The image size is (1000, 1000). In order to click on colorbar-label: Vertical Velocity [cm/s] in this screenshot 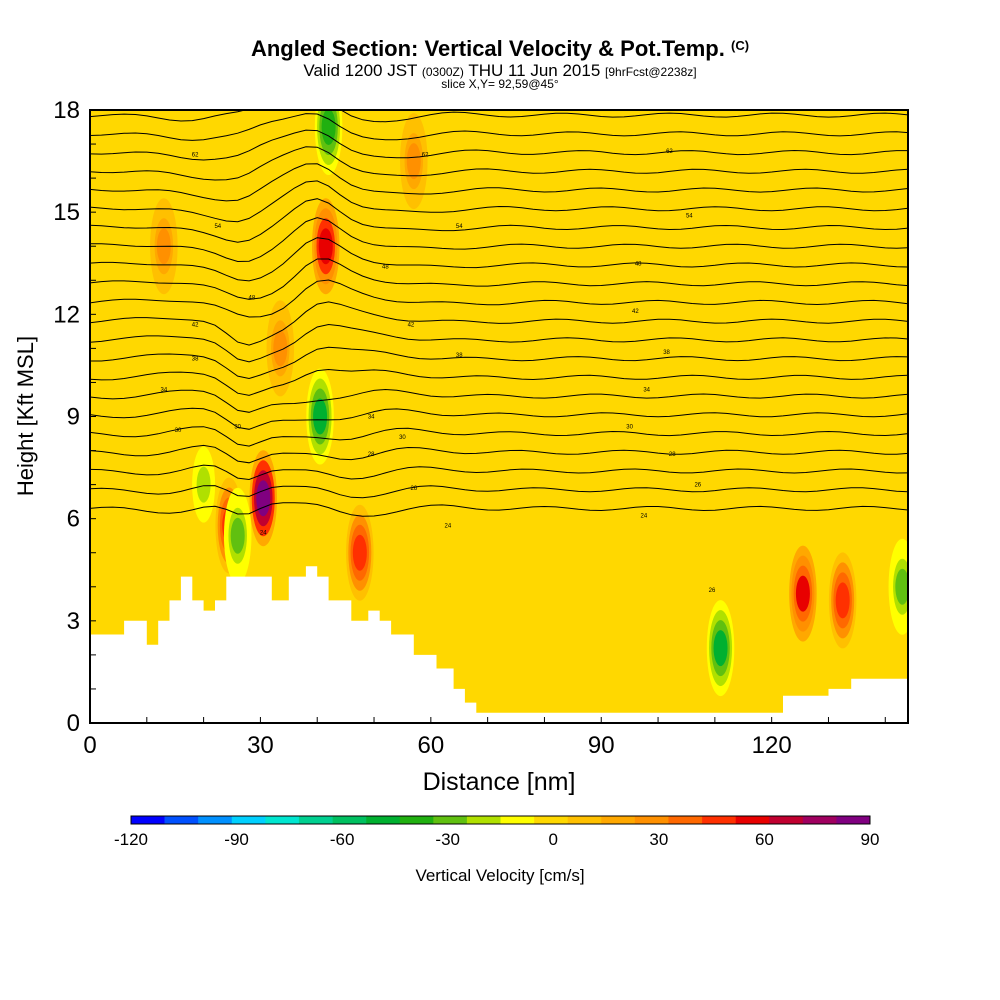, I will do `click(499, 875)`.